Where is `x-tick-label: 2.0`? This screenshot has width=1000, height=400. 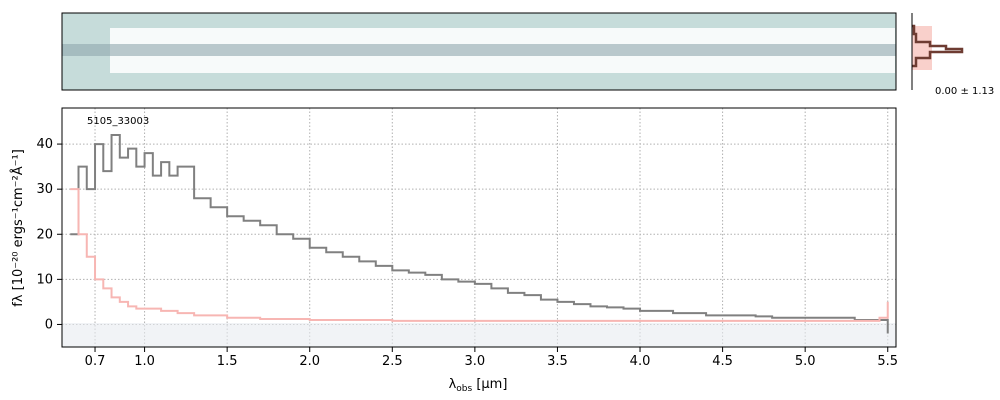 x-tick-label: 2.0 is located at coordinates (309, 361).